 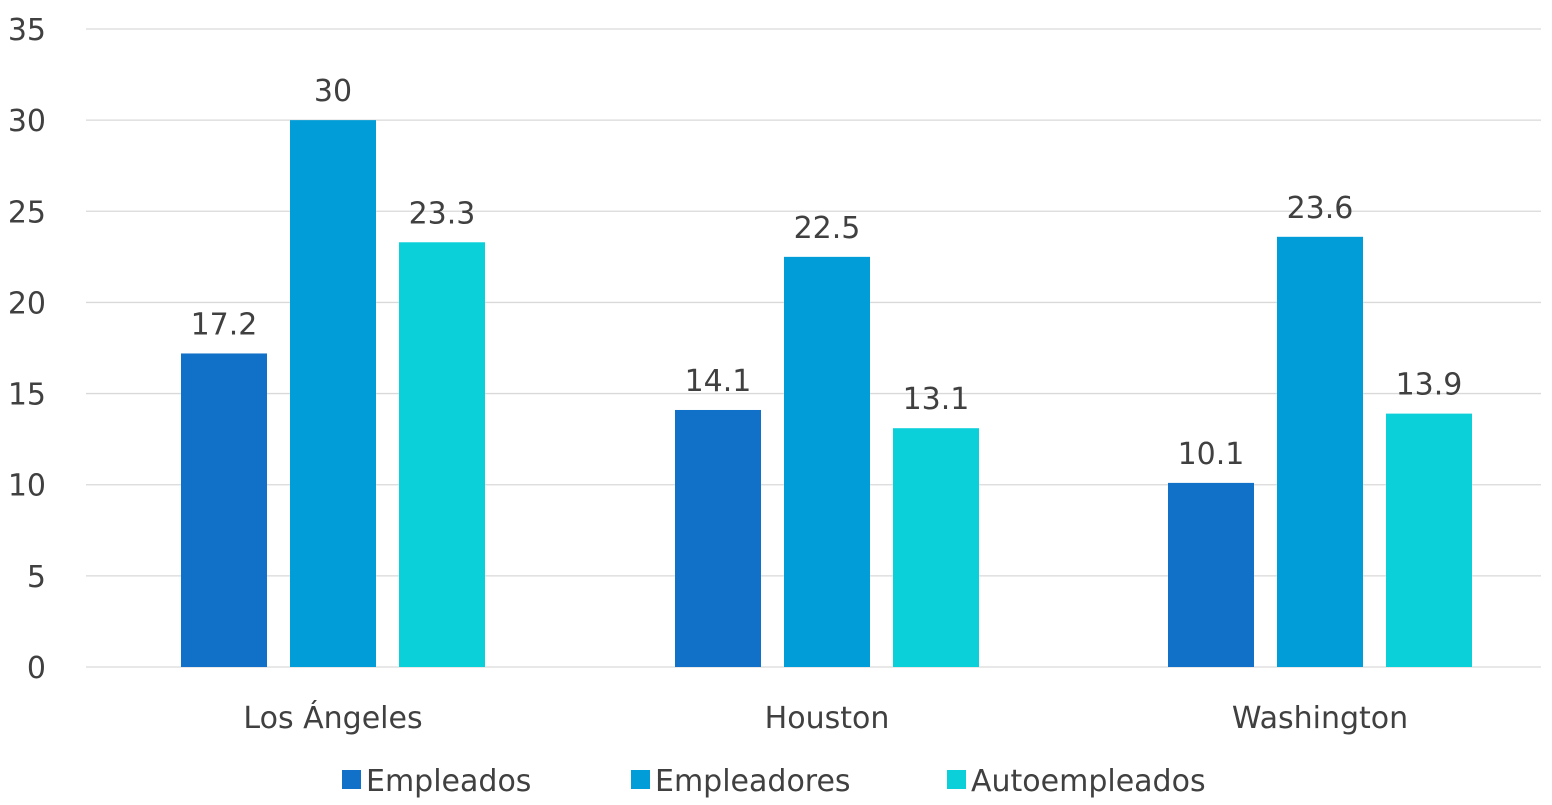 What do you see at coordinates (27, 212) in the screenshot?
I see `y-tick-label: 25` at bounding box center [27, 212].